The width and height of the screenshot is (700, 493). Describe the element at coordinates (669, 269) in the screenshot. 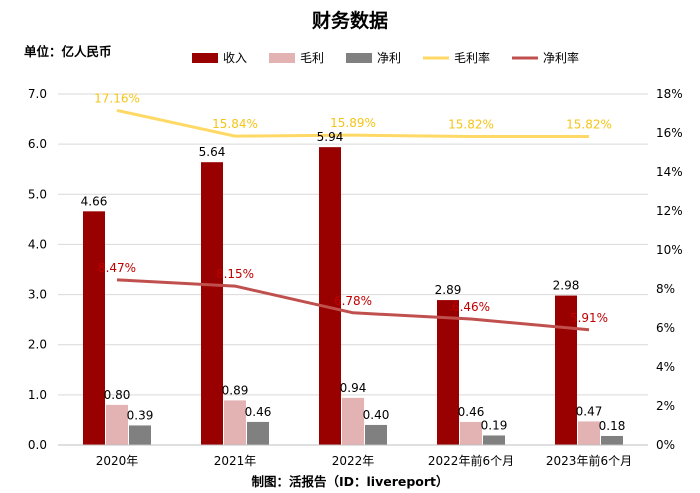

I see `y-axis-right: 0% 2% 4% 6% 8% 10% 12% 14% 16% 18%` at that location.